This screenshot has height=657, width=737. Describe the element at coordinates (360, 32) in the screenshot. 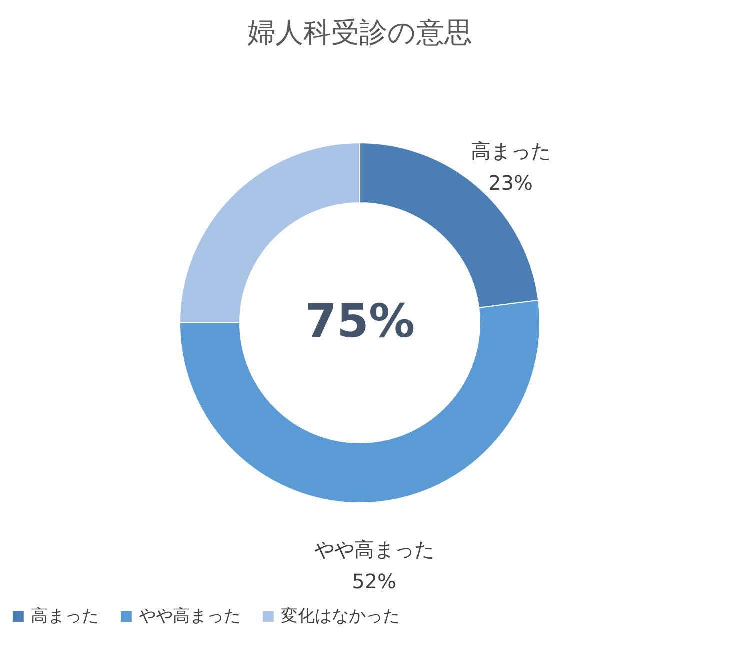

I see `chart-title: 婦人科受診の意思` at that location.